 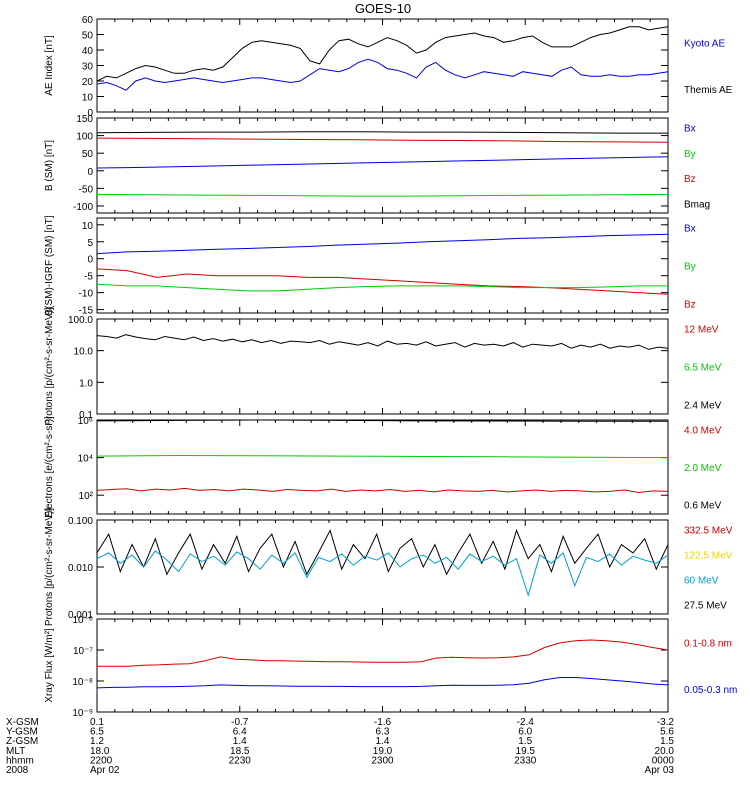 I want to click on x-row-value: 2230, so click(x=240, y=760).